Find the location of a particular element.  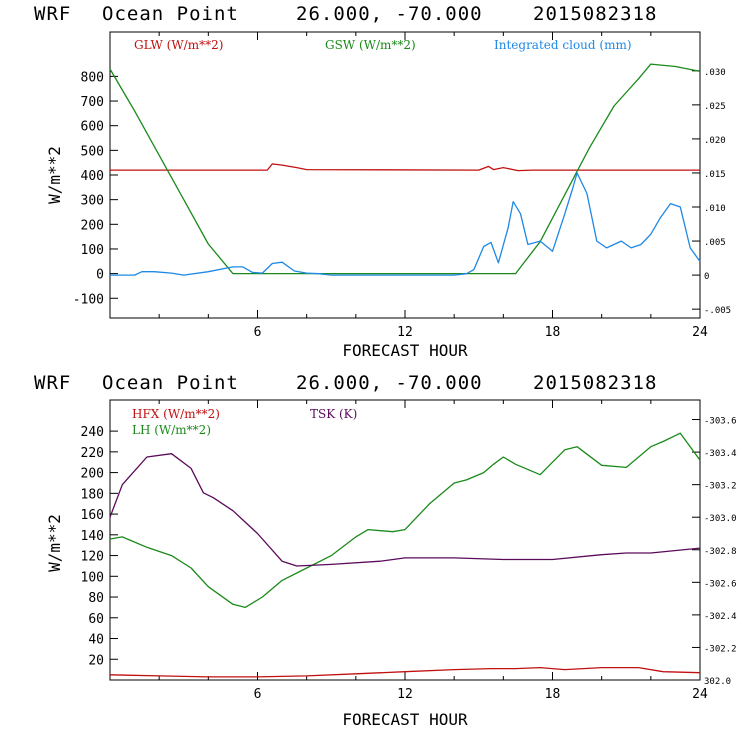

y-tick-label: 300 is located at coordinates (92, 201).